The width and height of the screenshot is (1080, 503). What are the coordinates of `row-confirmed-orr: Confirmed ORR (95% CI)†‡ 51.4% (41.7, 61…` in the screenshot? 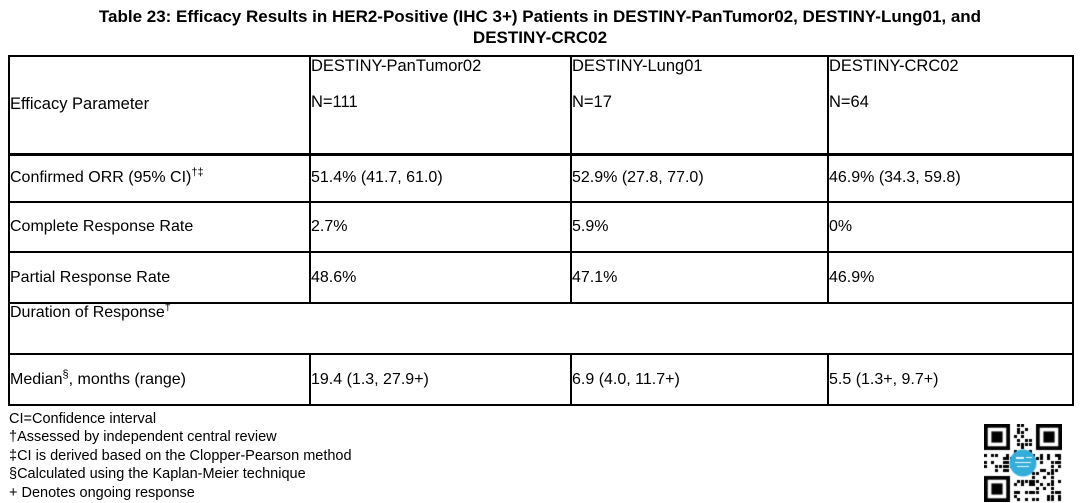 It's located at (541, 178).